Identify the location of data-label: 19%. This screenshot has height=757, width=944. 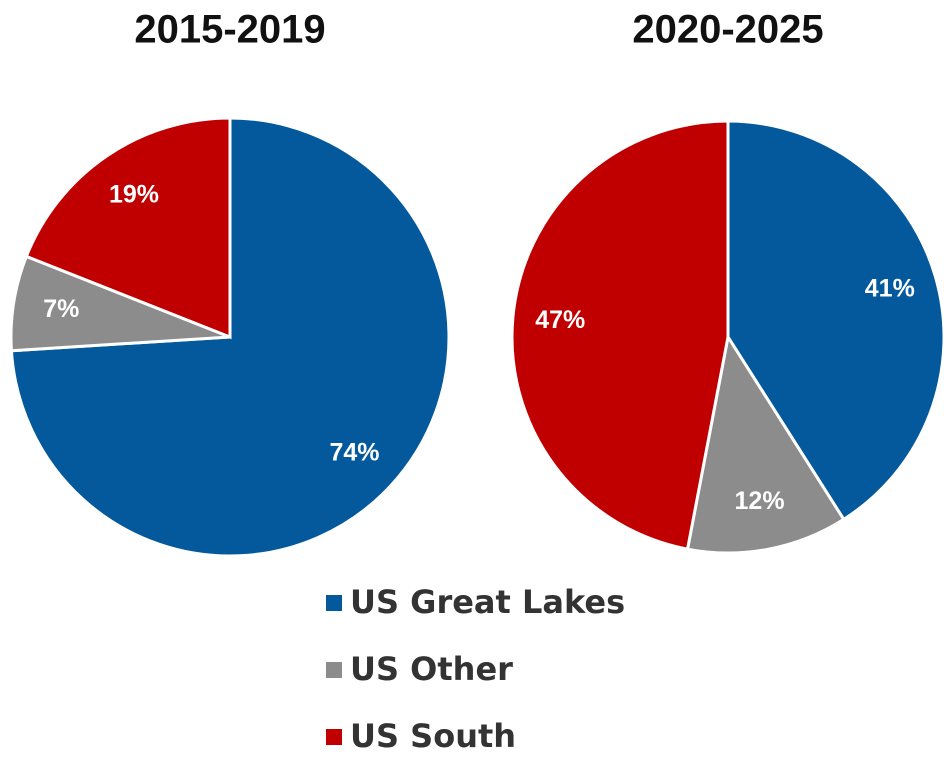
(134, 194).